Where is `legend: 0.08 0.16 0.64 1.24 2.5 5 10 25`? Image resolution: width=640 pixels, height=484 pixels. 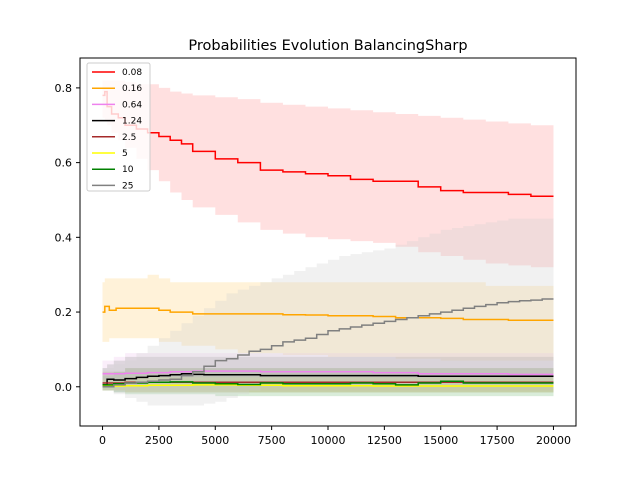
legend: 0.08 0.16 0.64 1.24 2.5 5 10 25 is located at coordinates (118, 127).